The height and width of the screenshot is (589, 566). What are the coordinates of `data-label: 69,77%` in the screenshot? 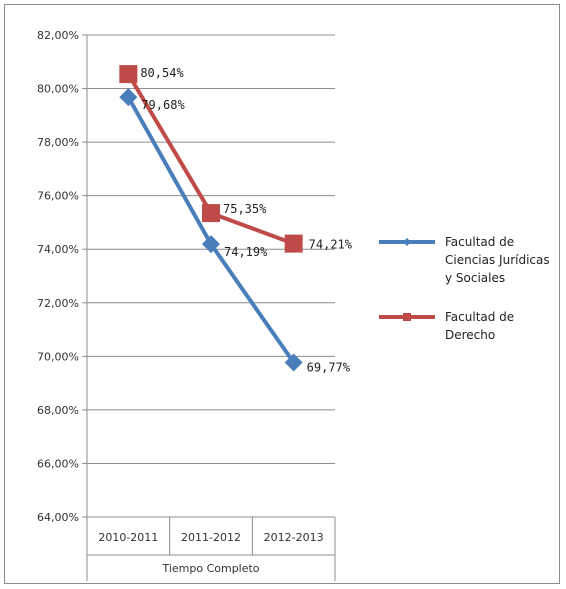 It's located at (329, 367).